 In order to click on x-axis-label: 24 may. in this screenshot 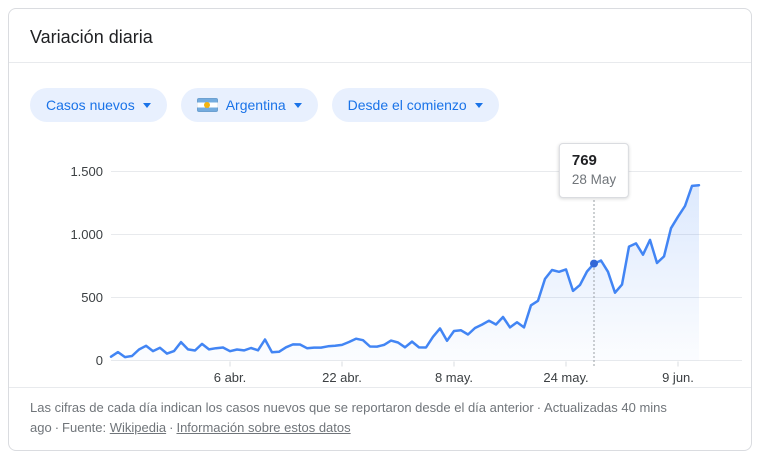, I will do `click(565, 377)`.